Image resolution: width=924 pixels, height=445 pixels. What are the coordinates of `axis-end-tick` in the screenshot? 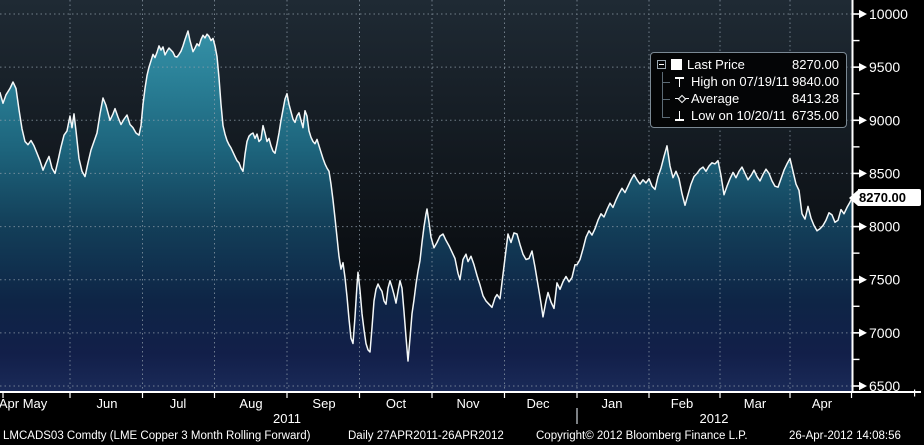 It's located at (915, 393).